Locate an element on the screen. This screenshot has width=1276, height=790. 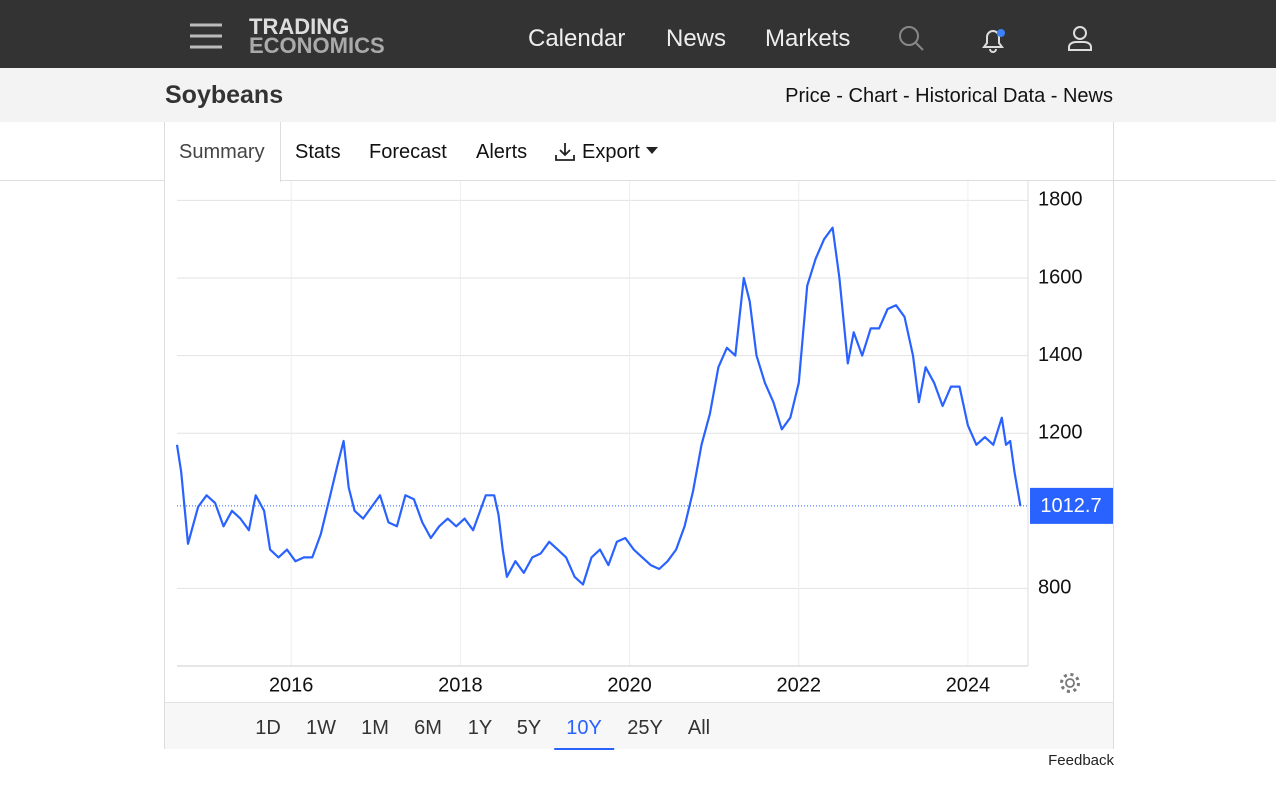
last-value-box is located at coordinates (1071, 505).